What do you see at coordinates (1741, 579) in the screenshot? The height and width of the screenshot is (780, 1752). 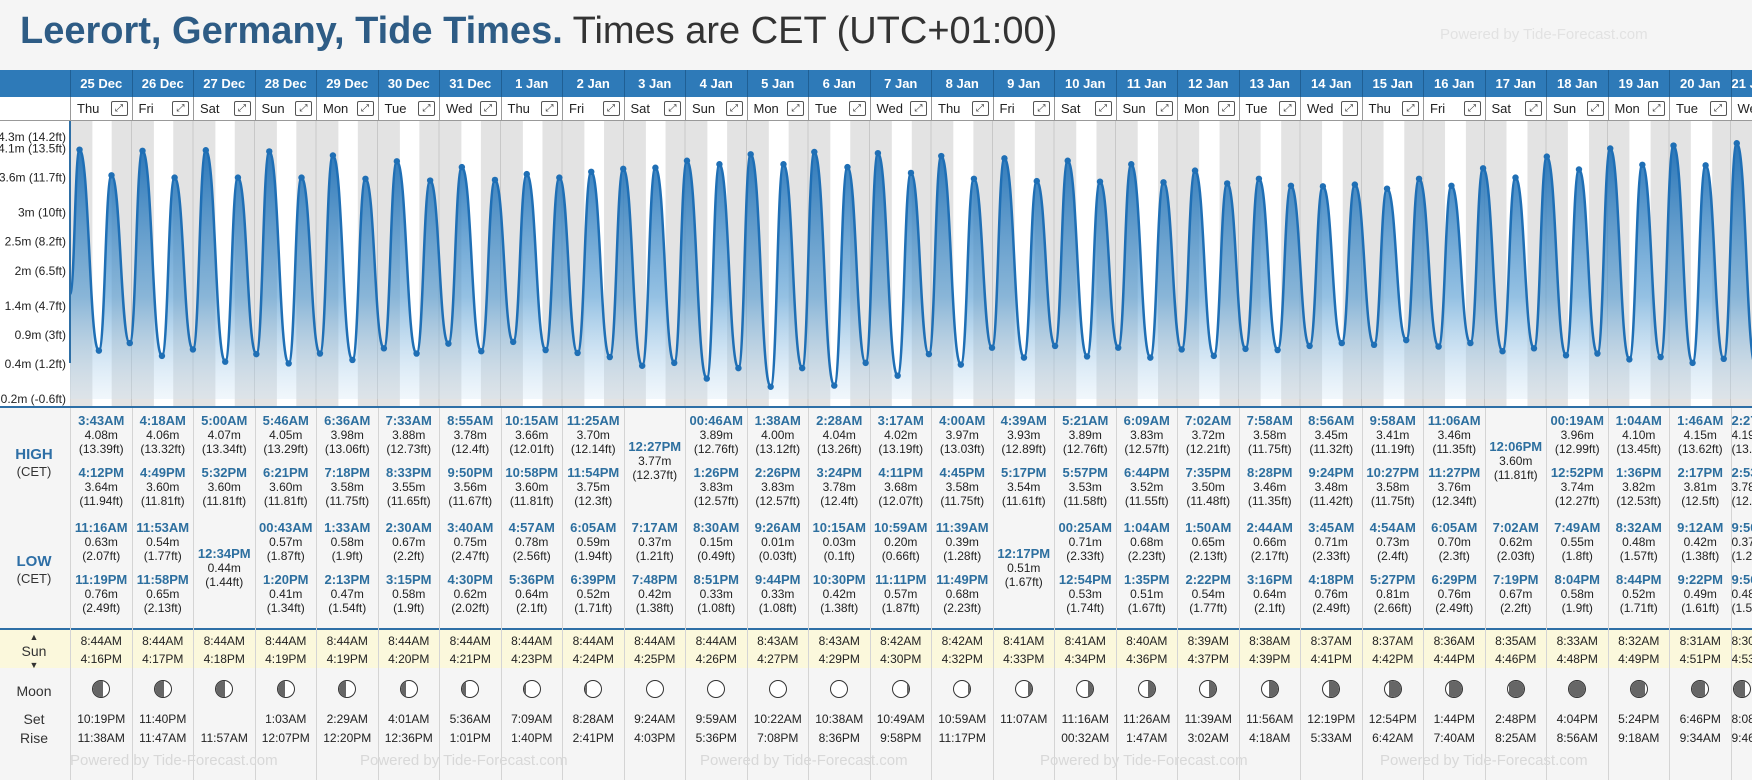 I see `low-tide-time: 9:56PM` at bounding box center [1741, 579].